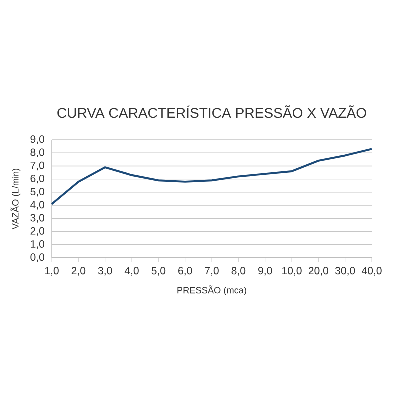 This screenshot has height=400, width=400. What do you see at coordinates (37, 231) in the screenshot?
I see `y-tick-label: 2,0` at bounding box center [37, 231].